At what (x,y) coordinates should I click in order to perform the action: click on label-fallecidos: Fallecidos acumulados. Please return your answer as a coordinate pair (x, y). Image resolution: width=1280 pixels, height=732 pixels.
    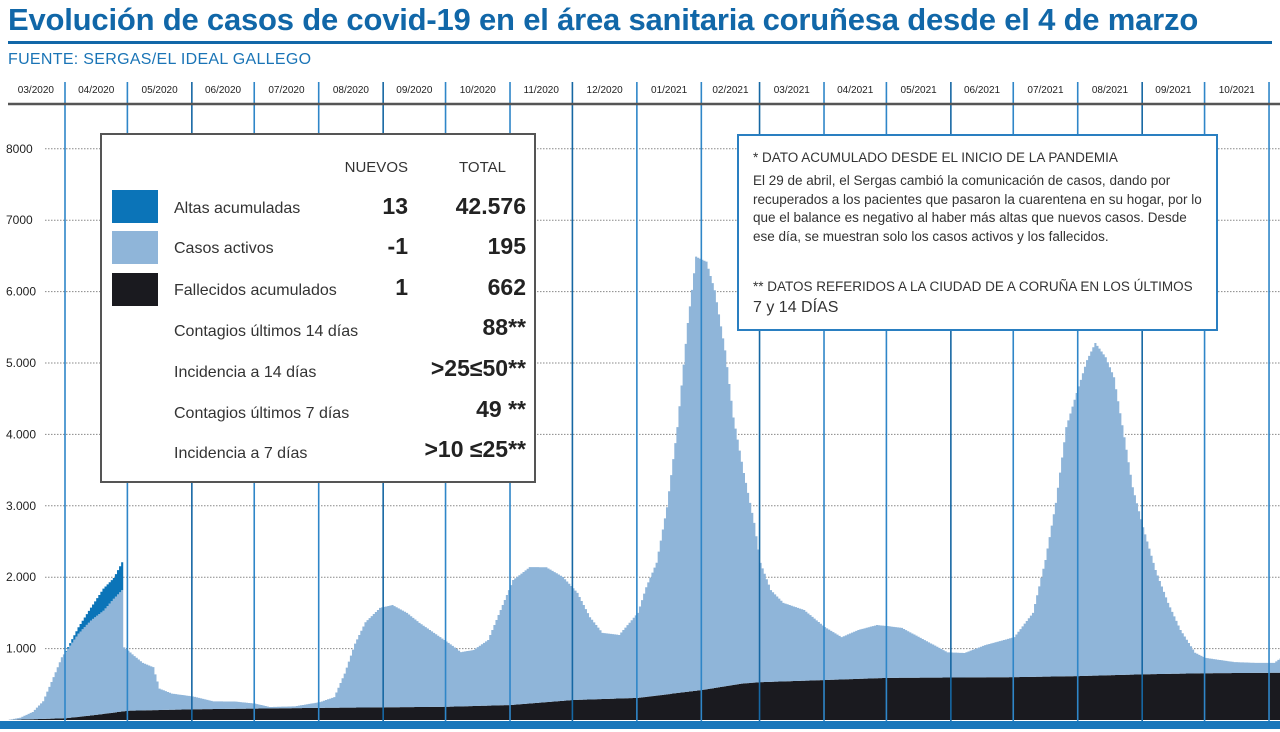
    Looking at the image, I should click on (255, 290).